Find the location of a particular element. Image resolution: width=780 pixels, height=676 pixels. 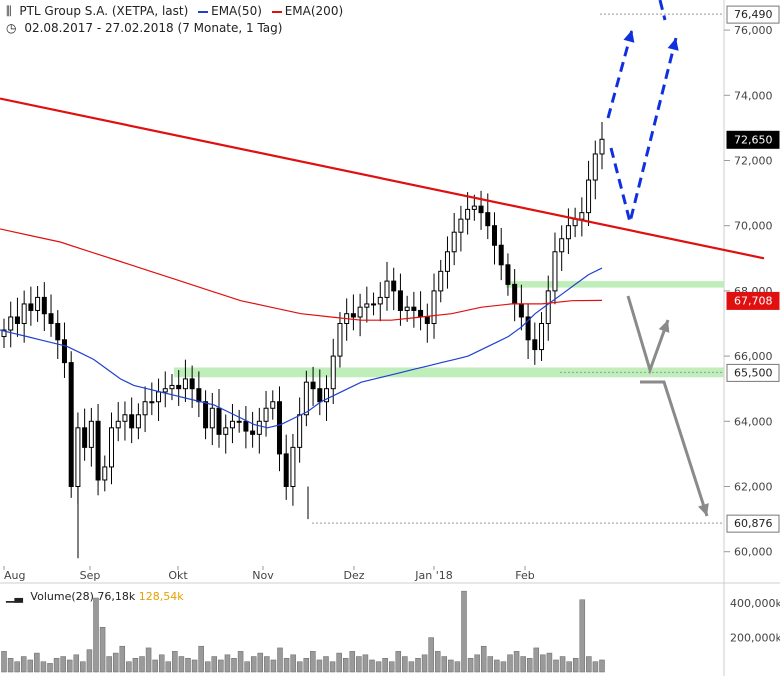

bear-arrow-down is located at coordinates (674, 448).